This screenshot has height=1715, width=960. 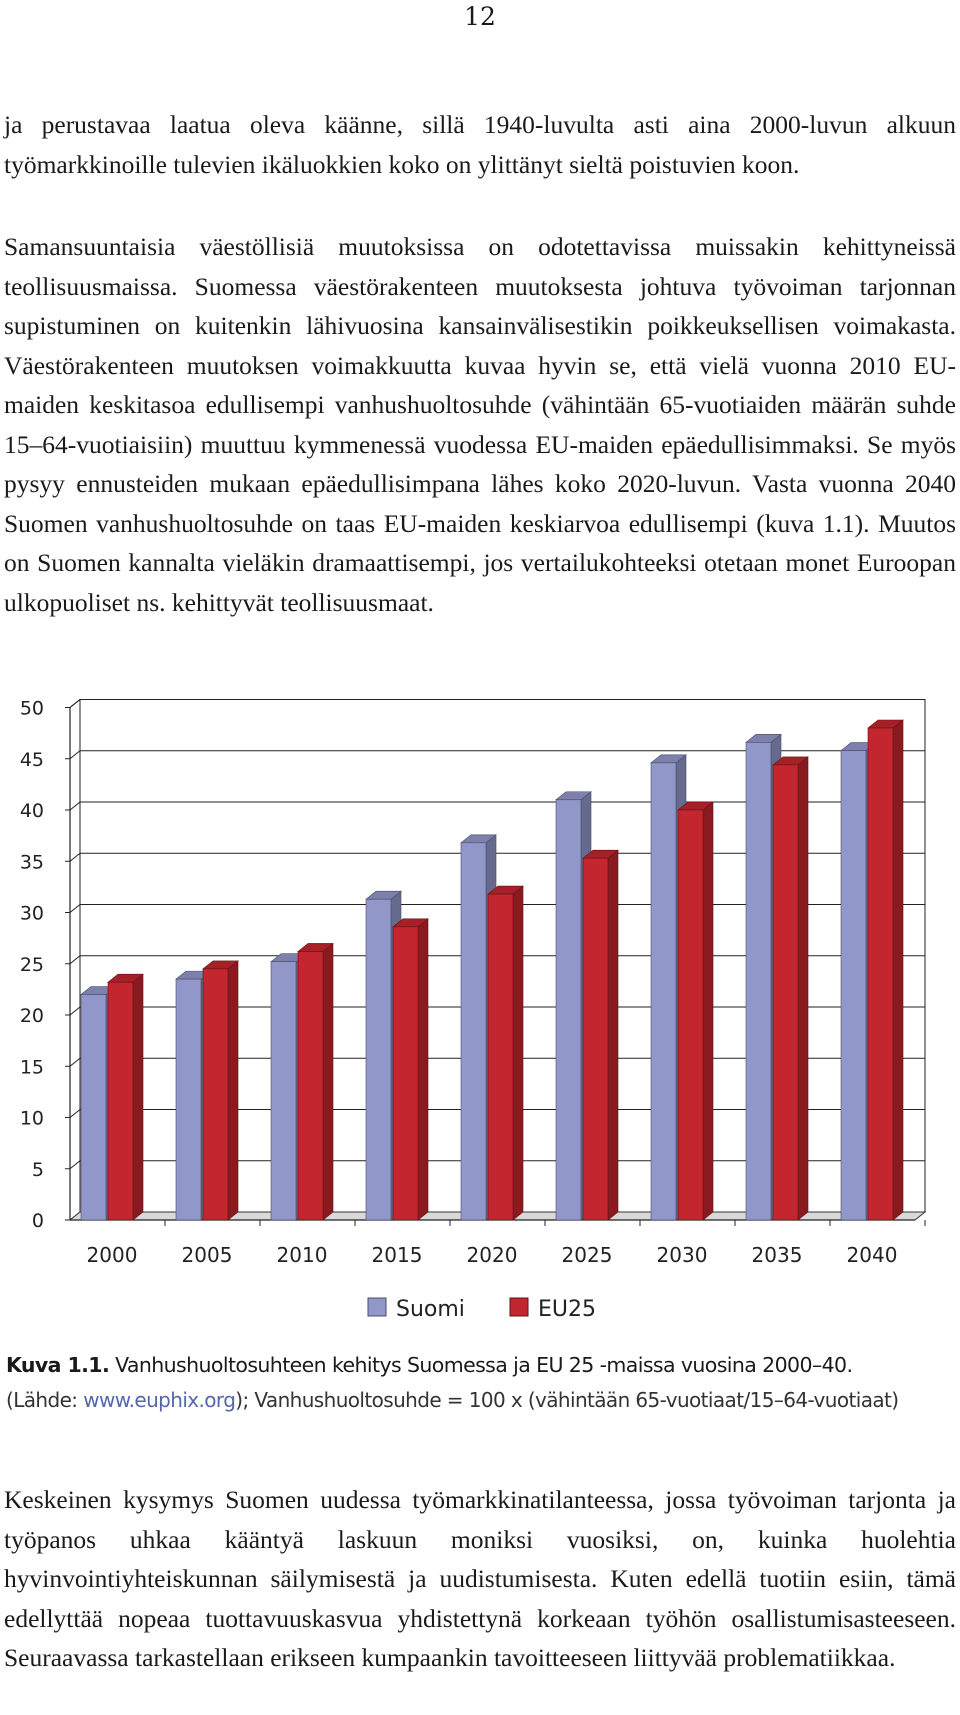 I want to click on x-tick-label-2020: 2020, so click(x=492, y=1255).